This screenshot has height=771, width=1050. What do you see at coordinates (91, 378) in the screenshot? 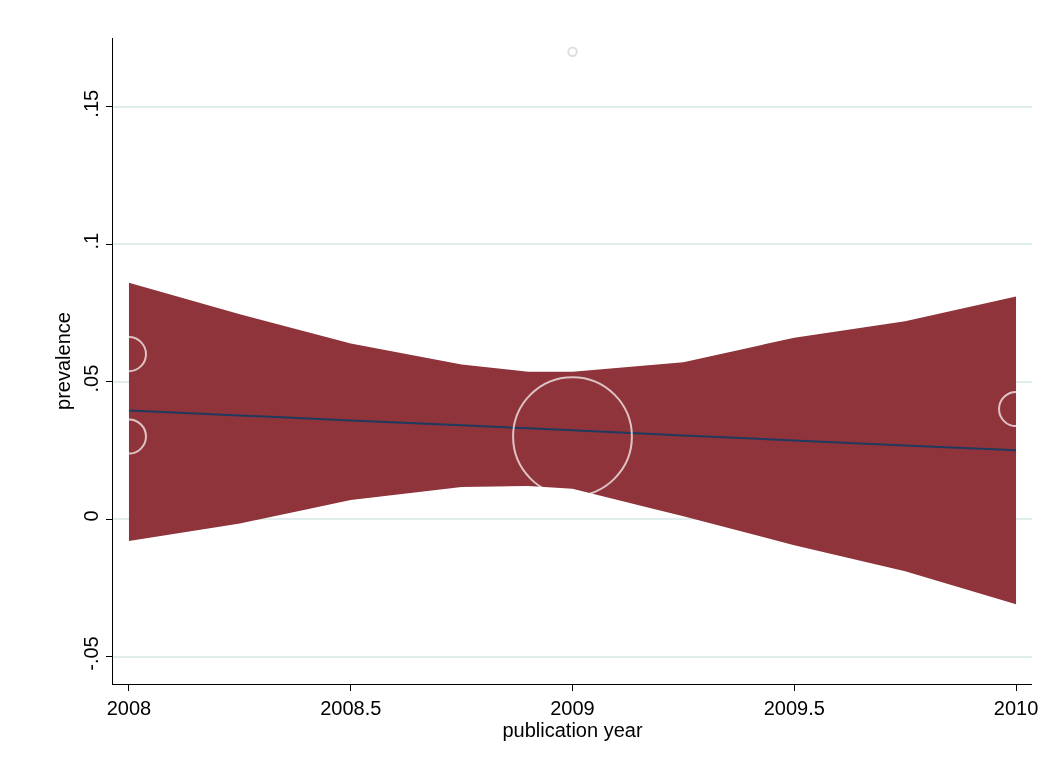
I see `y-tick-label: .05` at bounding box center [91, 378].